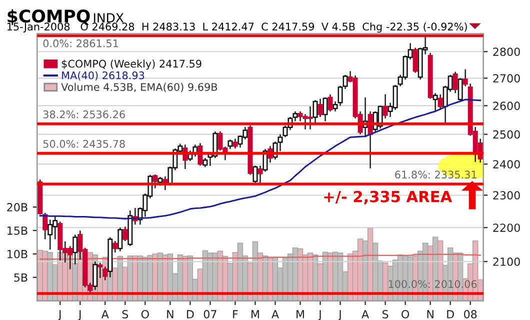  I want to click on y-tick-label: 2400, so click(506, 164).